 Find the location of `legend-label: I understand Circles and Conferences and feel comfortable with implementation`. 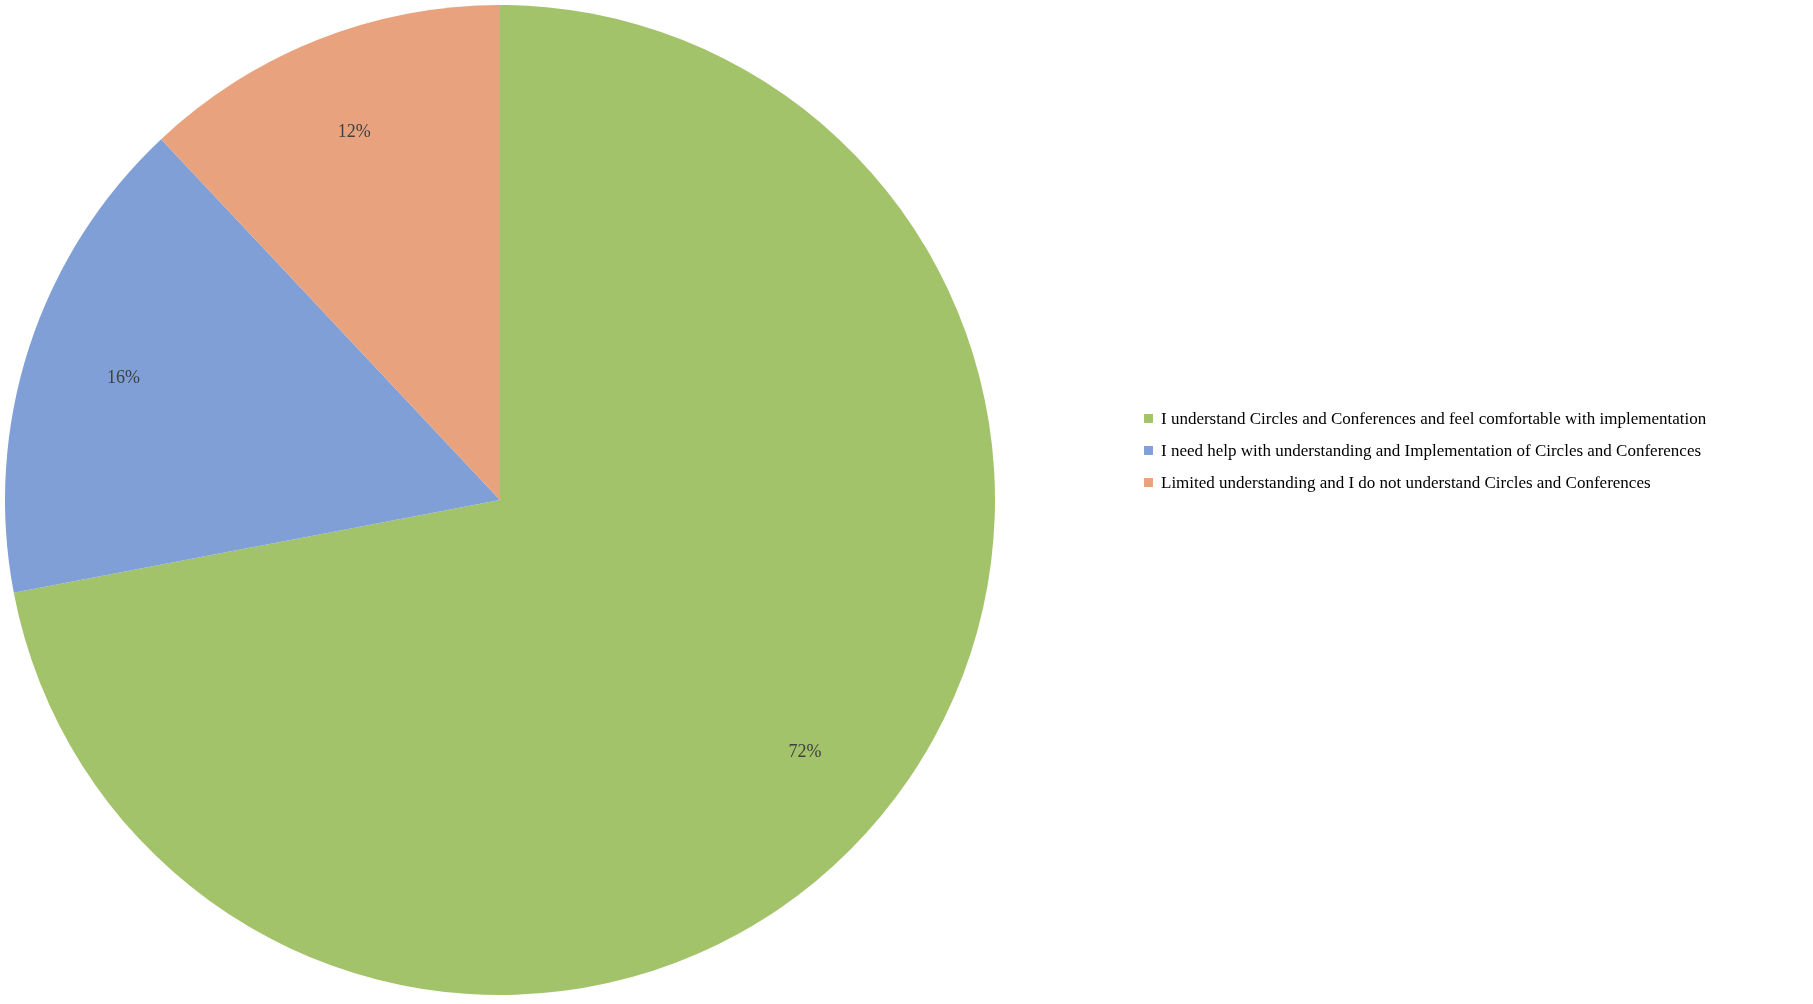

legend-label: I understand Circles and Conferences and feel comfortable with implementation is located at coordinates (1434, 418).